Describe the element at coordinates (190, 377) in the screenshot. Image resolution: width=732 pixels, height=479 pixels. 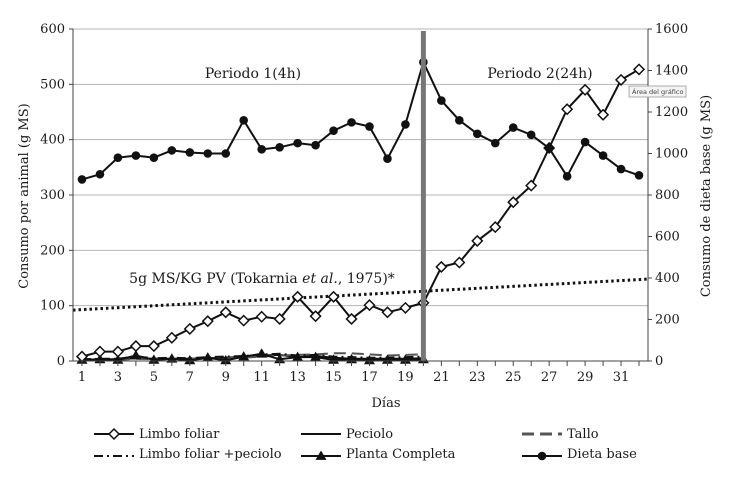
I see `x-tick-label: 7` at that location.